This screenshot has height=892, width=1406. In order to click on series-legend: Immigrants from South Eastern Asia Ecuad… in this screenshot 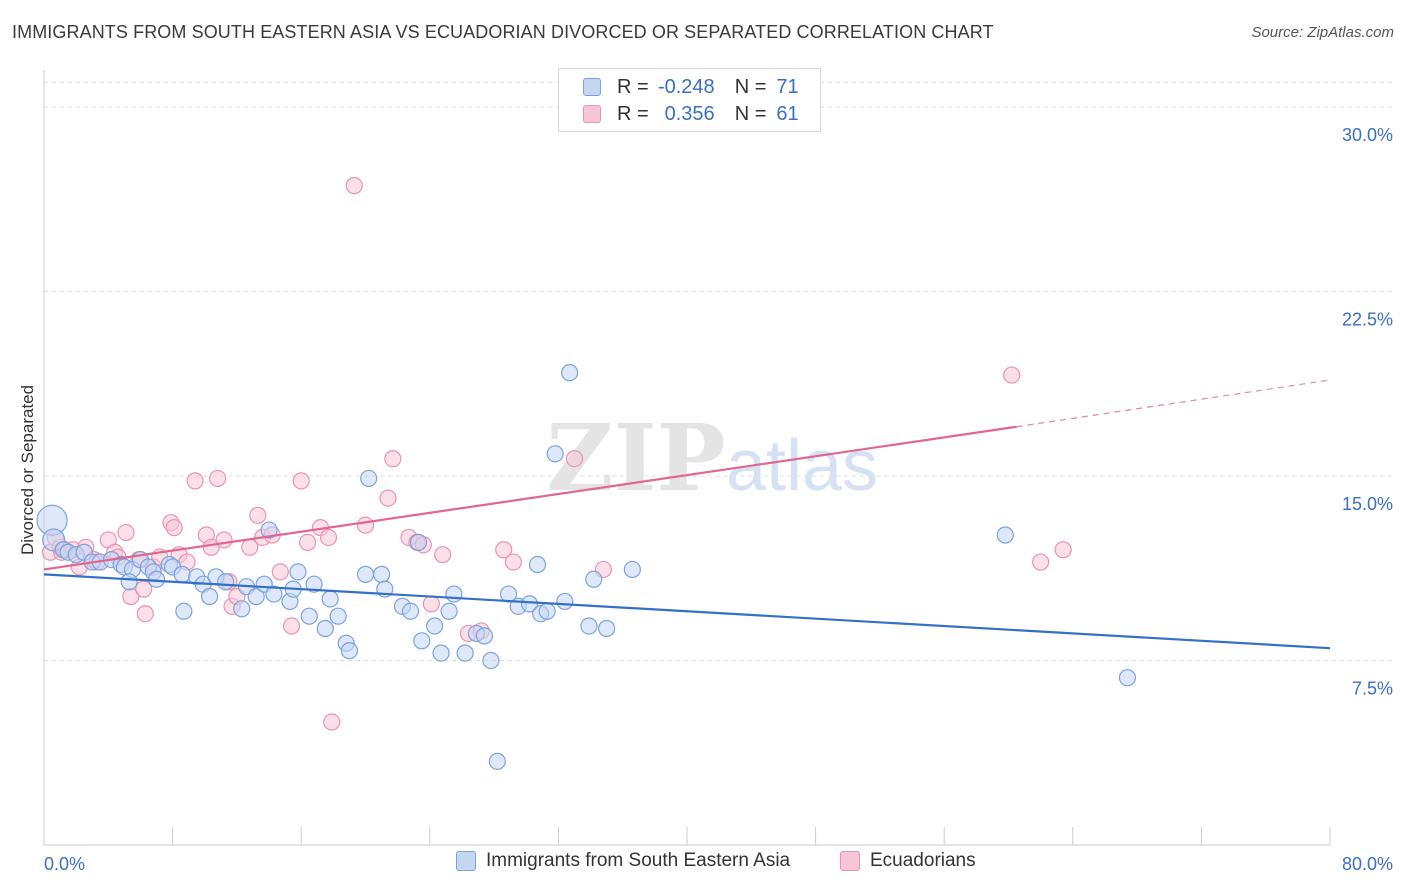, I will do `click(703, 864)`.